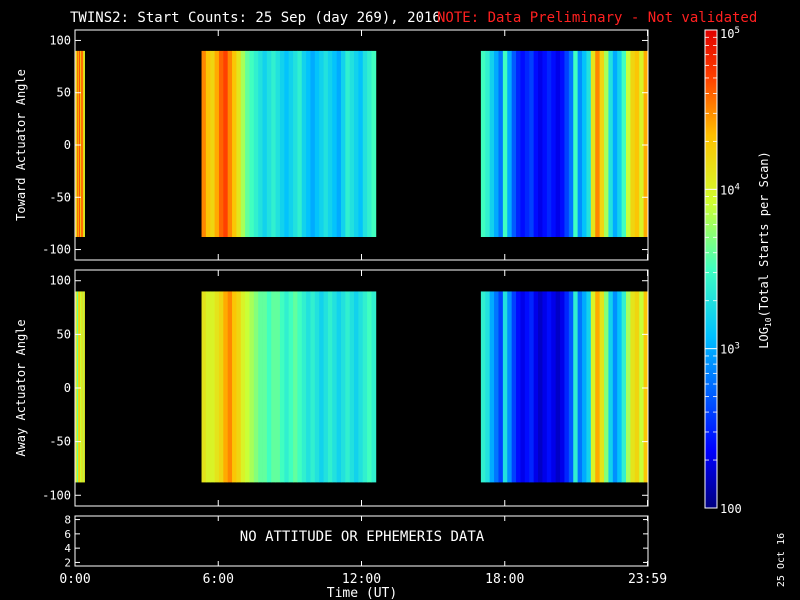 Image resolution: width=800 pixels, height=600 pixels. I want to click on x-tick-label: 6:00, so click(218, 579).